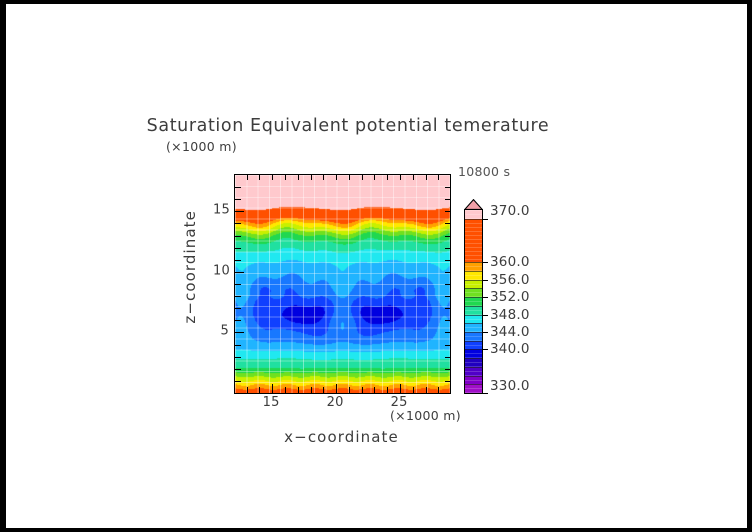 This screenshot has height=532, width=752. Describe the element at coordinates (190, 267) in the screenshot. I see `y-axis-title: z−coordinate` at that location.